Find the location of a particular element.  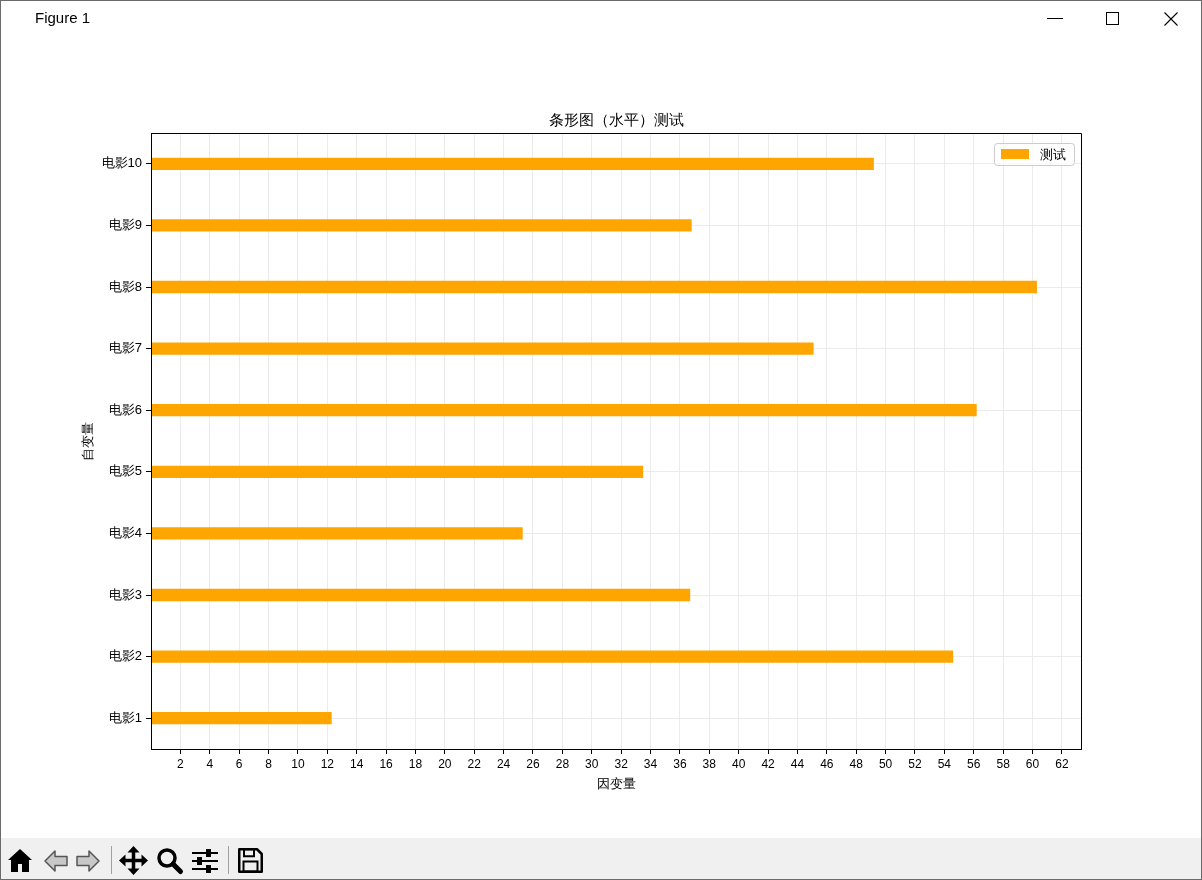

x-tick-label: 42 is located at coordinates (768, 763).